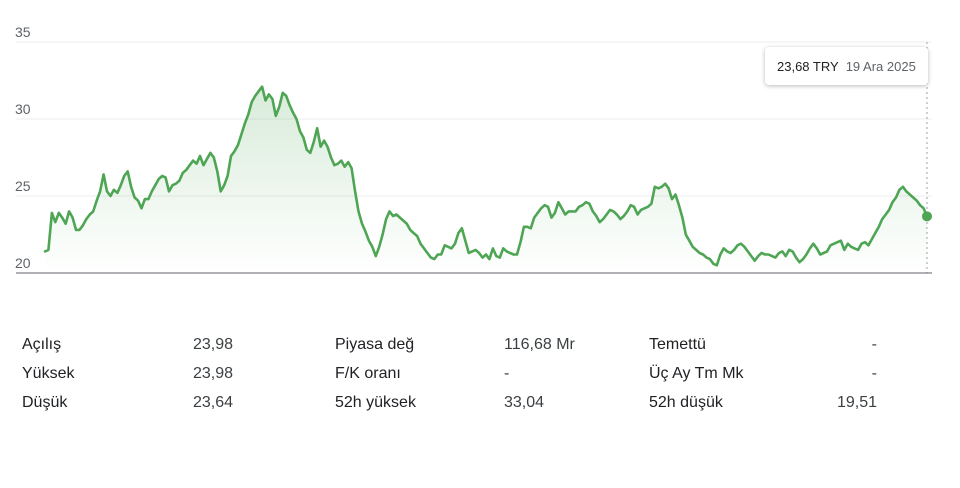 The image size is (960, 488). What do you see at coordinates (874, 373) in the screenshot?
I see `stat-value-quarterly-eps: -` at bounding box center [874, 373].